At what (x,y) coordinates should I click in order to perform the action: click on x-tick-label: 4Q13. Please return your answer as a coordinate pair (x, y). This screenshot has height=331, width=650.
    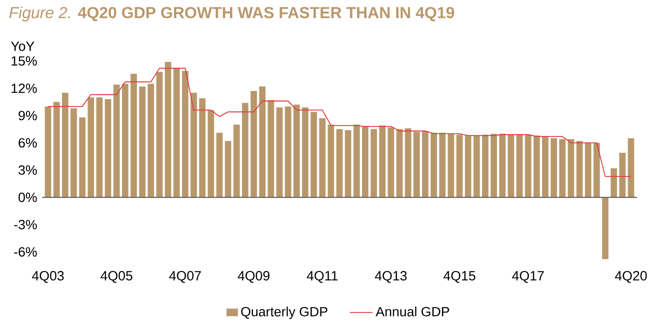
    Looking at the image, I should click on (390, 277).